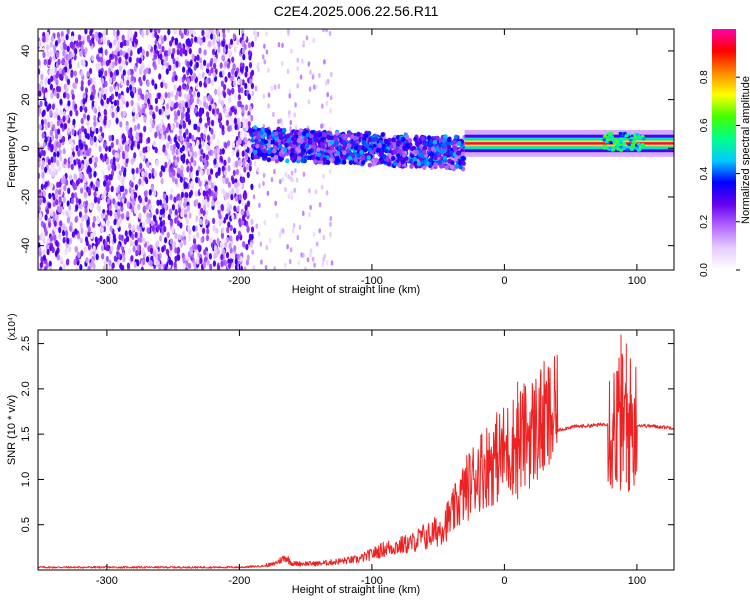 This screenshot has width=750, height=600. What do you see at coordinates (12, 150) in the screenshot?
I see `heatmap-y-axis-label: Frequency (Hz)` at bounding box center [12, 150].